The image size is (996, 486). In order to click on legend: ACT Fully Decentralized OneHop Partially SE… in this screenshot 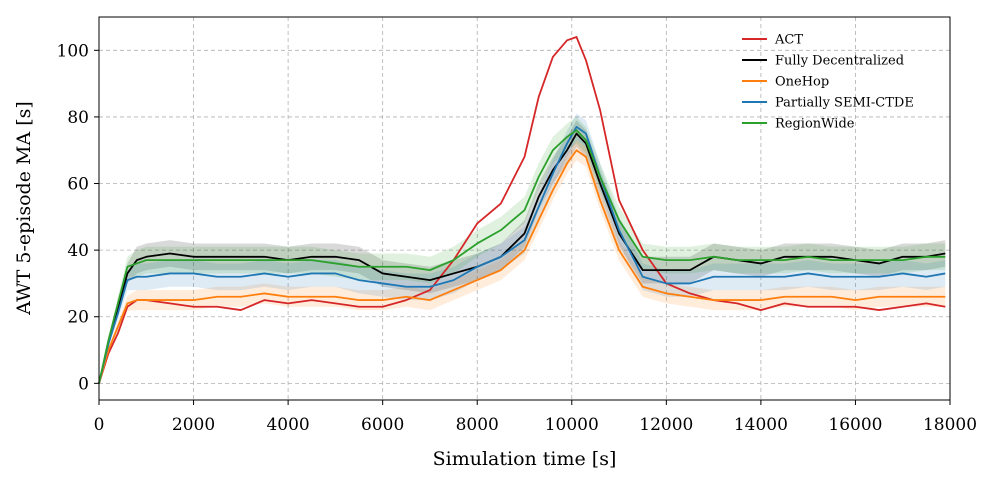, I will do `click(828, 82)`.